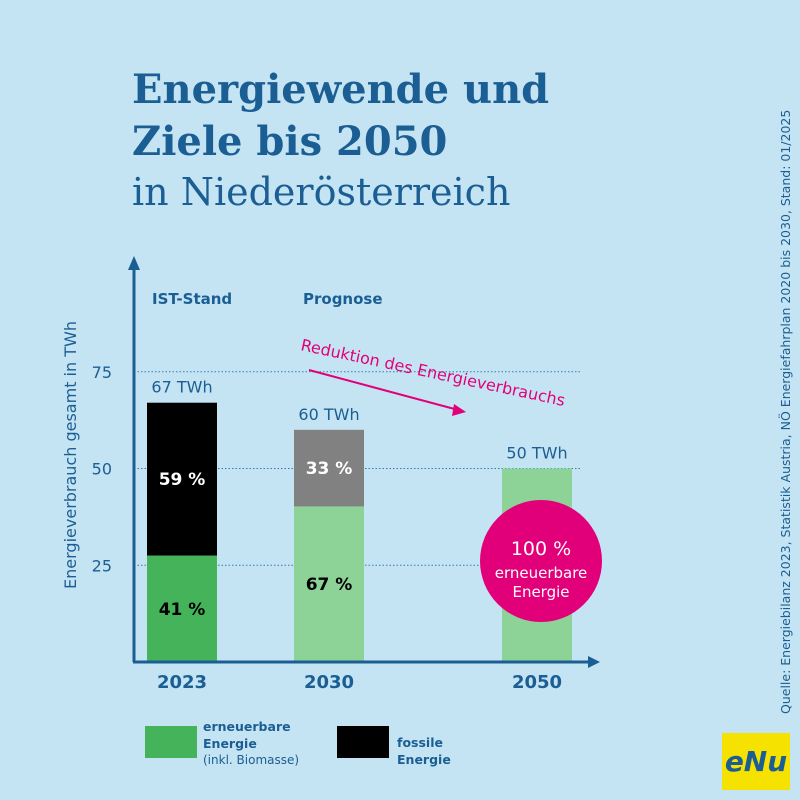  I want to click on bar-2023-fossil, so click(182, 479).